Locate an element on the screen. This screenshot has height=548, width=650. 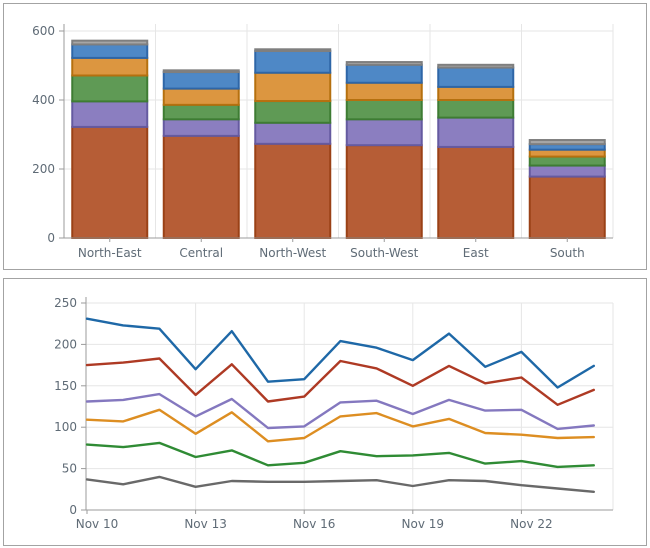
line-red is located at coordinates (340, 382).